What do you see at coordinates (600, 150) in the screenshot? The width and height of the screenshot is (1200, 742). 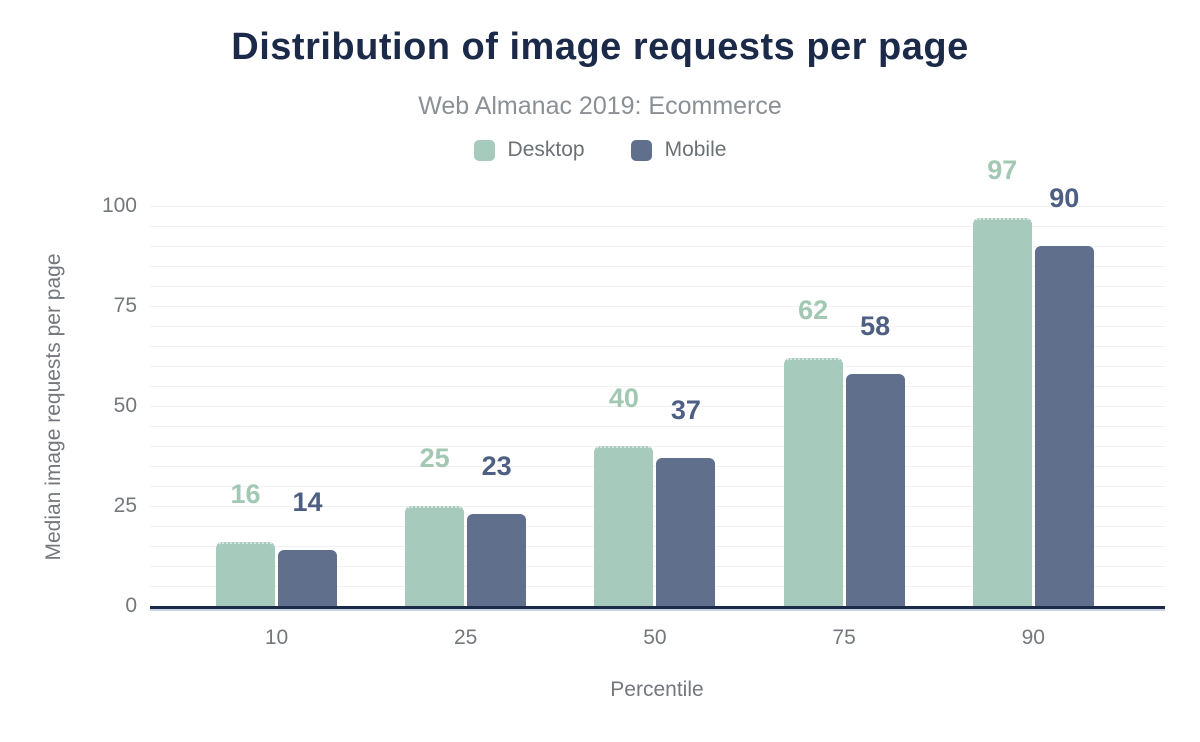 I see `legend: Desktop Mobile` at bounding box center [600, 150].